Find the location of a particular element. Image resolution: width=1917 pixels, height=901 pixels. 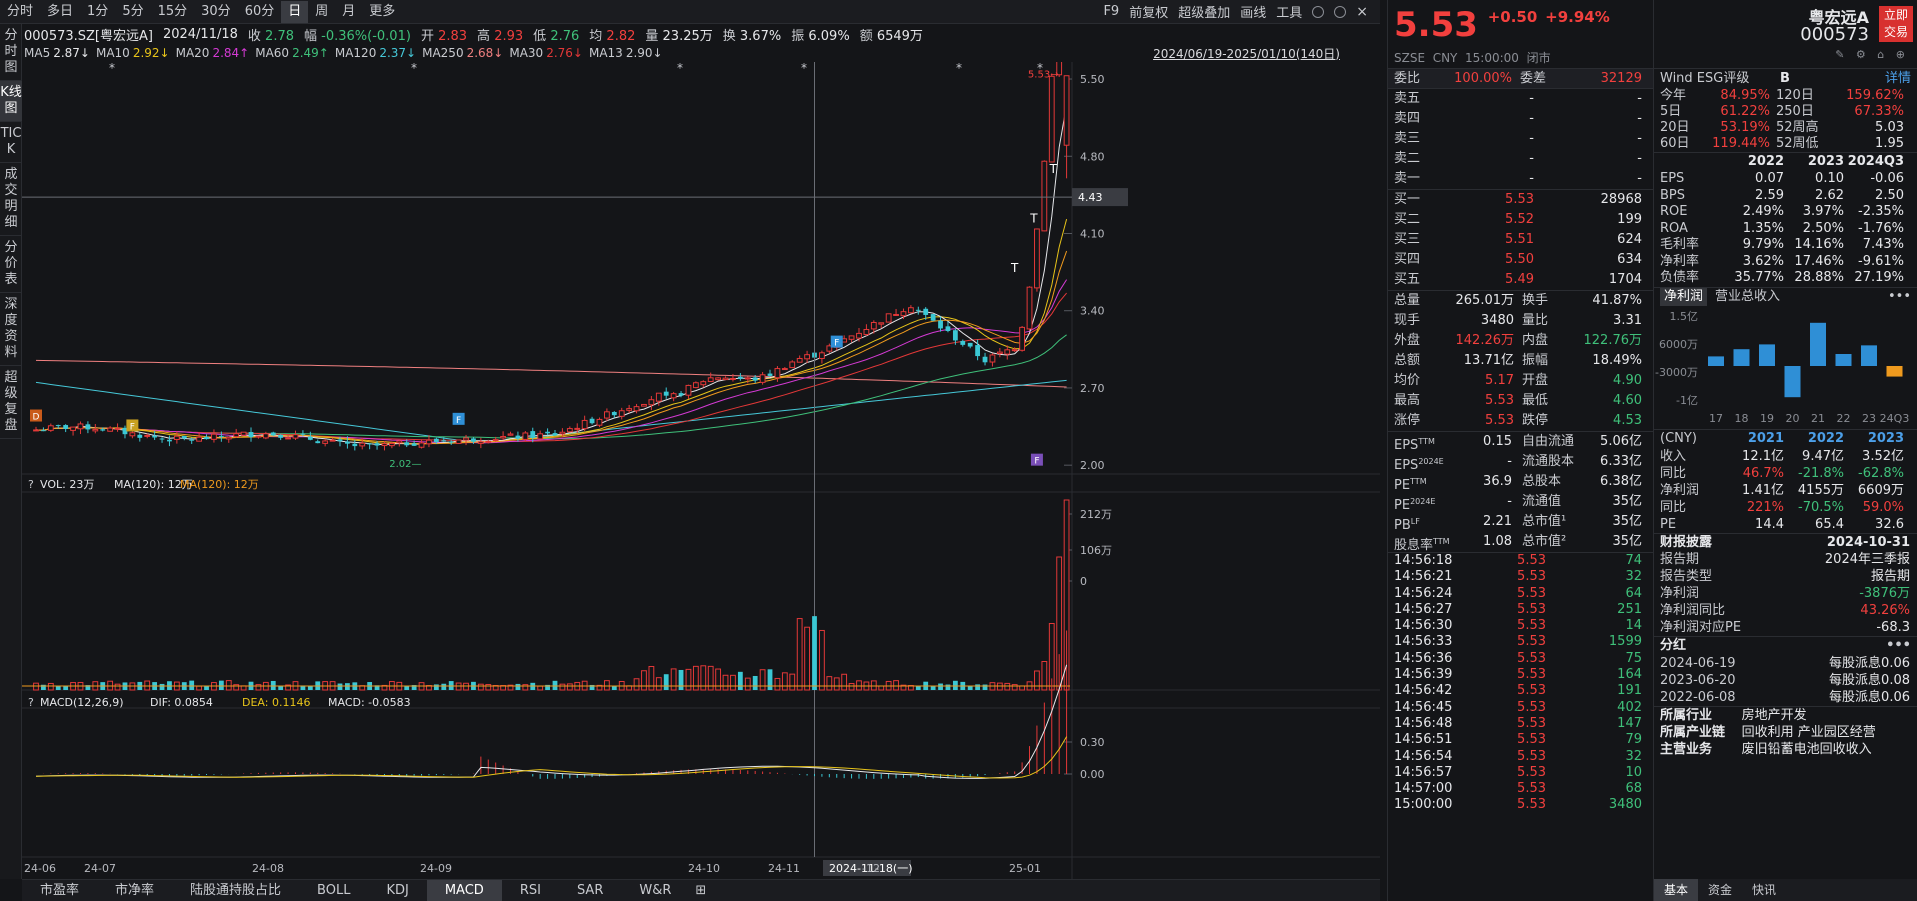

stat-label: 跌停 is located at coordinates (1535, 420).